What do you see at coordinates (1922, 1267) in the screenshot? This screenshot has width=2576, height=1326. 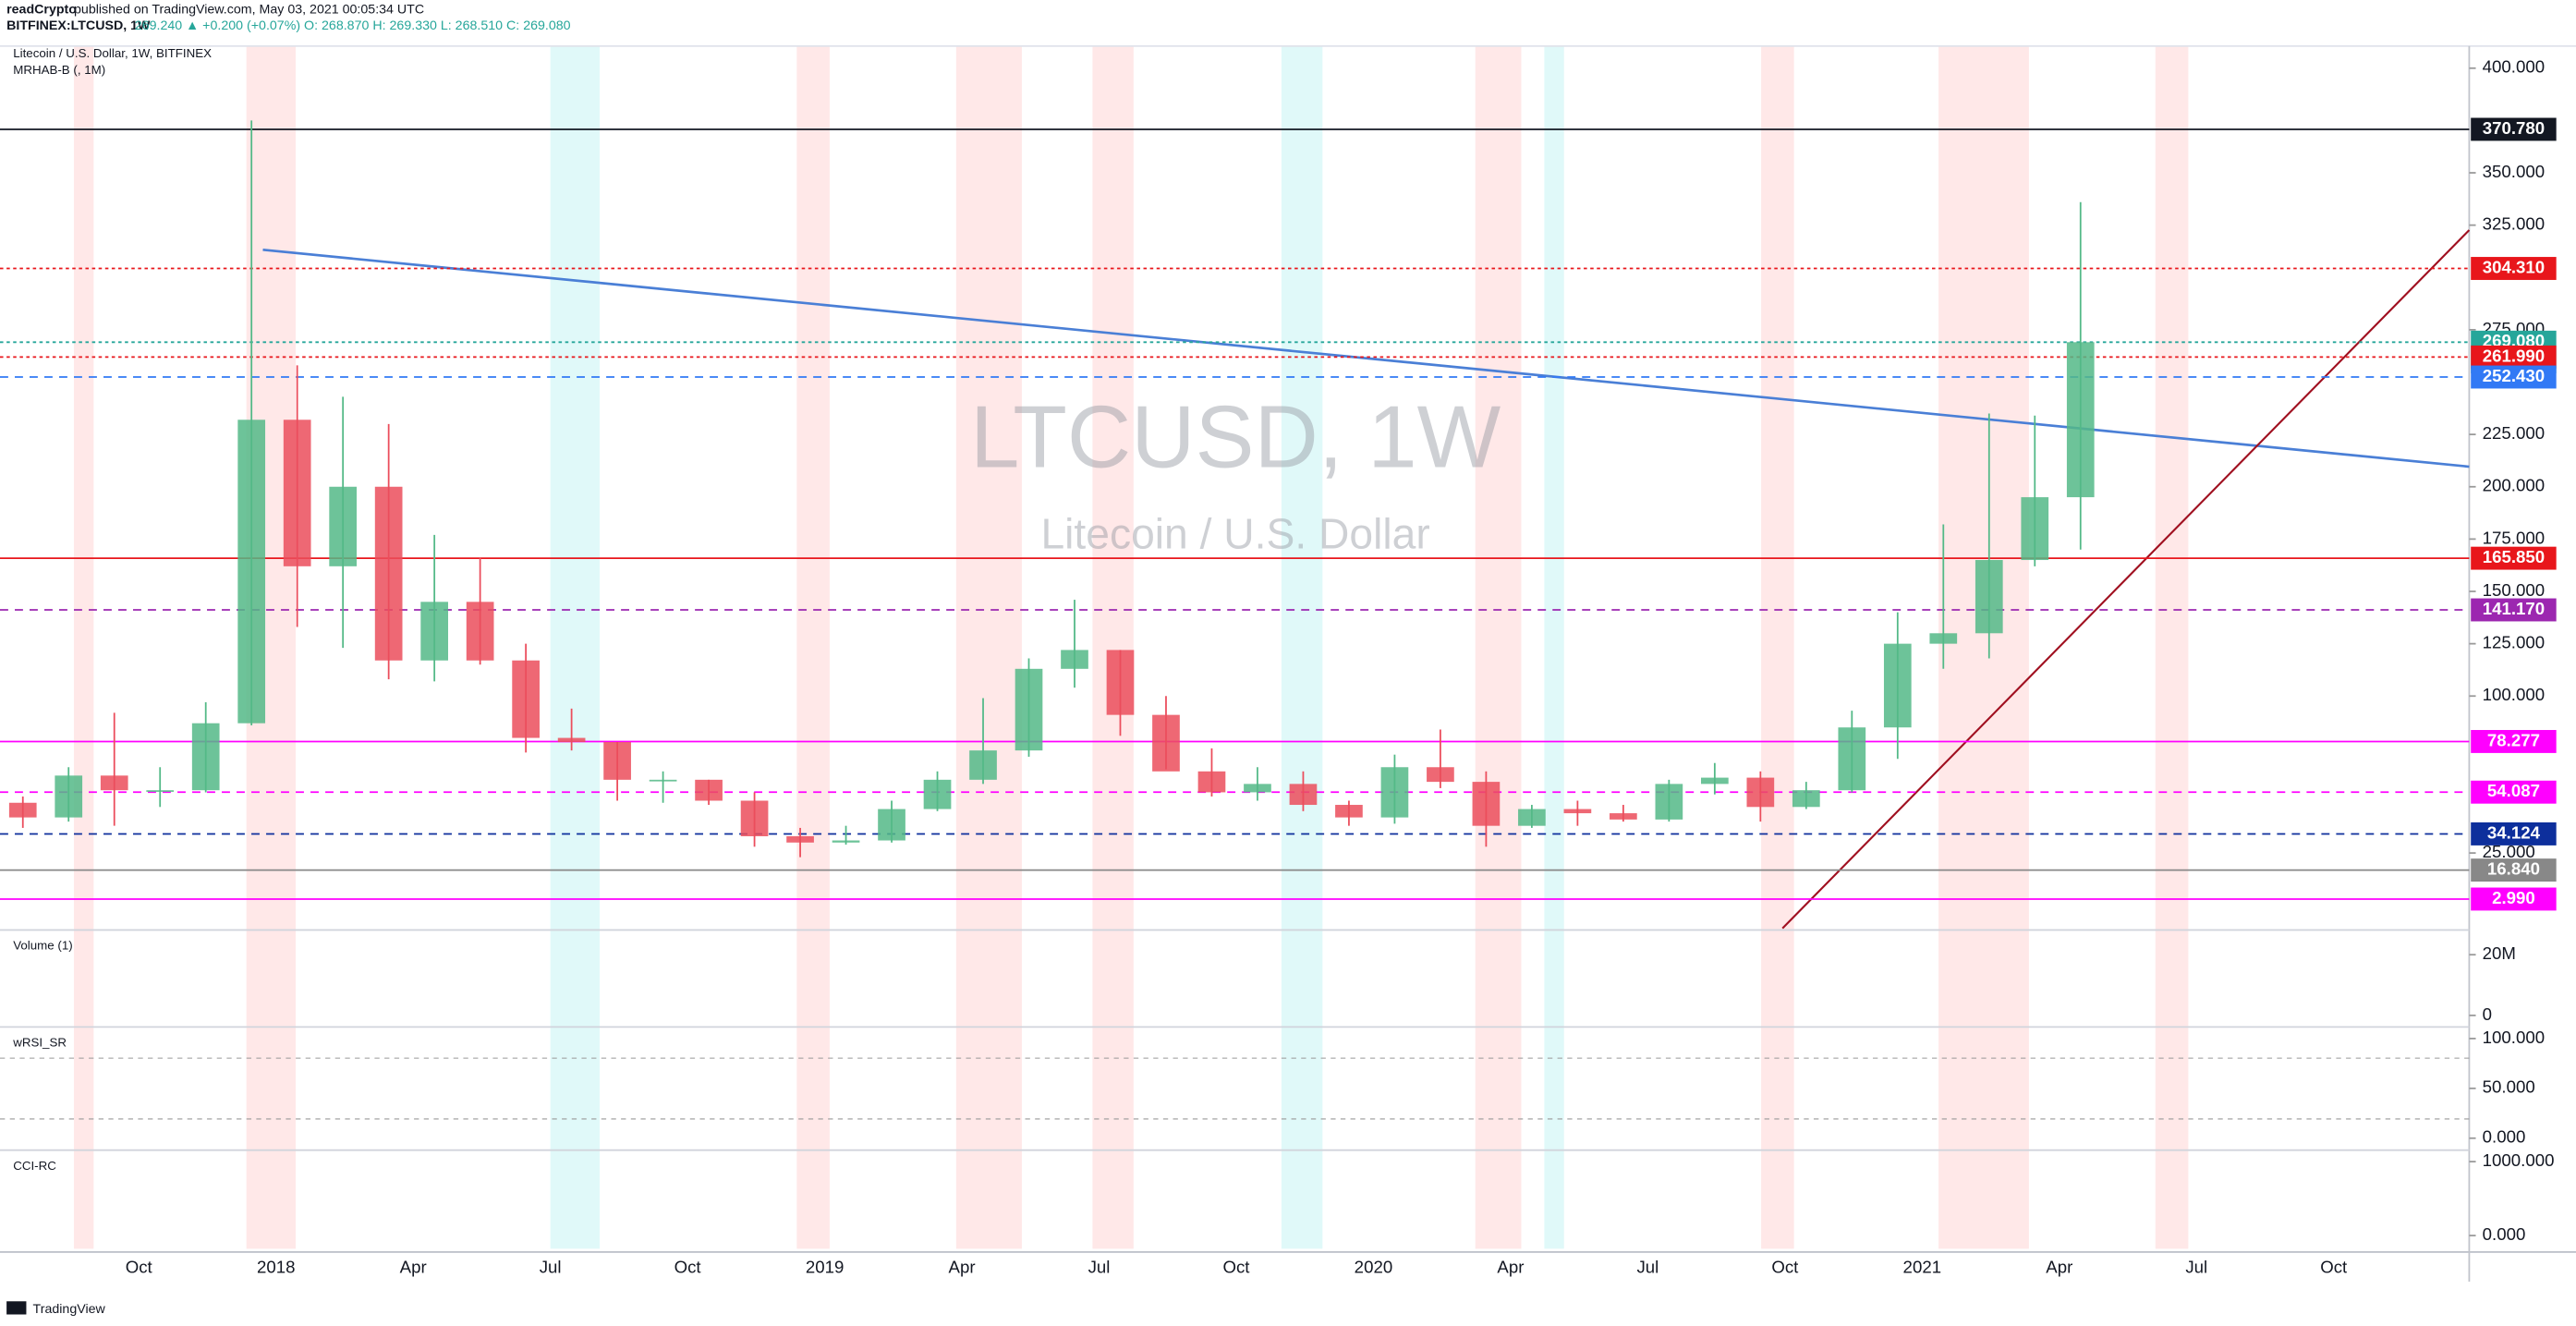 I see `x-tick-label: 2021` at bounding box center [1922, 1267].